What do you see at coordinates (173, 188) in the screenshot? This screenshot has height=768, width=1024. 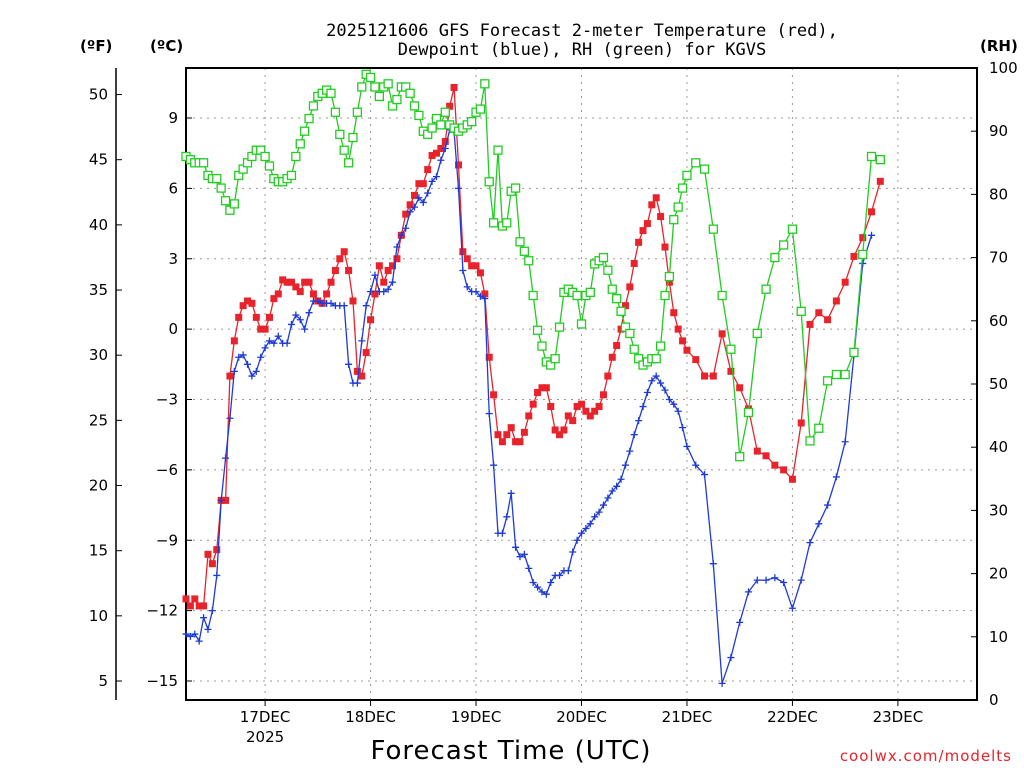 I see `c-tick-label: 6` at bounding box center [173, 188].